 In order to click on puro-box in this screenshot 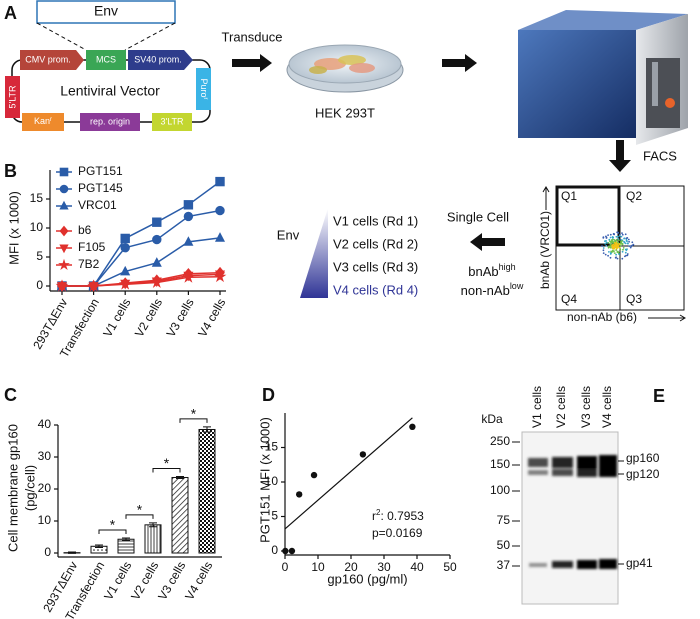, I will do `click(203, 89)`.